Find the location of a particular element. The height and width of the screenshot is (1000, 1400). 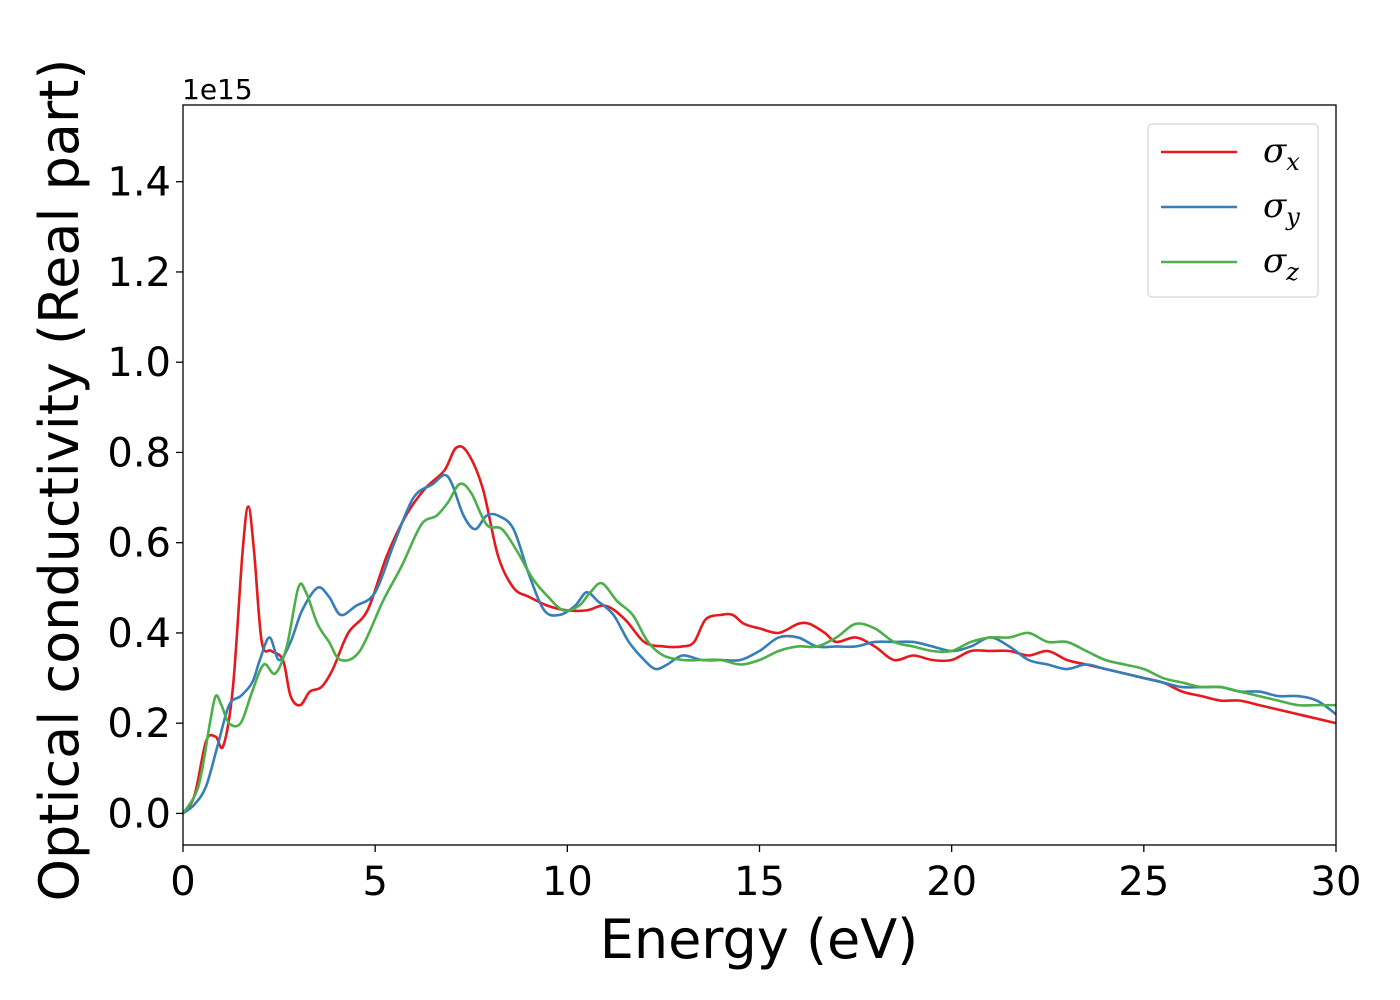

legend-label-y: σy is located at coordinates (1281, 208).